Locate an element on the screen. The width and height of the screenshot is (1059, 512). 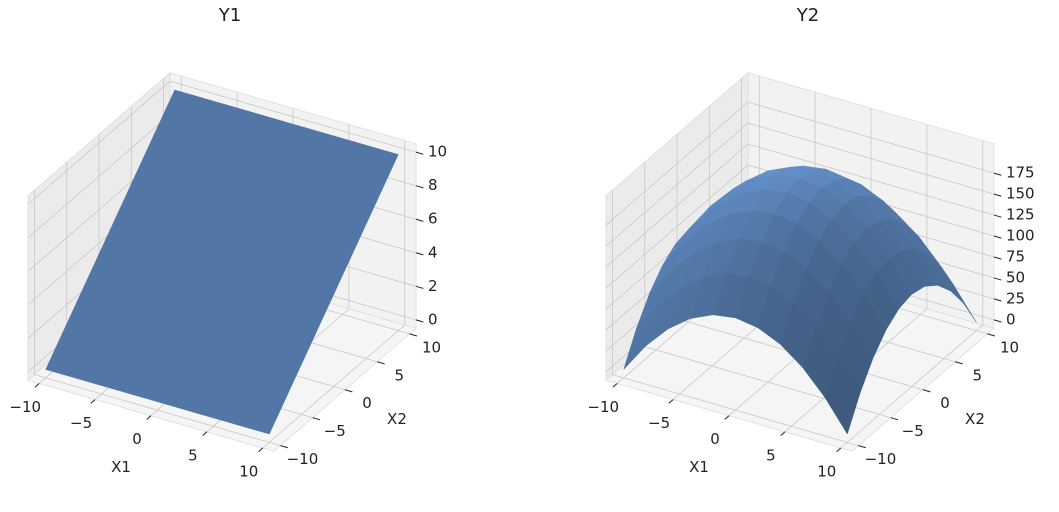
z-tick-label: 4 is located at coordinates (433, 252).